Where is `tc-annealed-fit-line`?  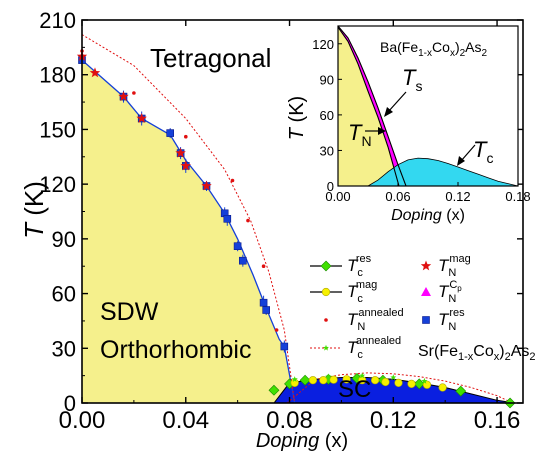 tc-annealed-fit-line is located at coordinates (399, 387).